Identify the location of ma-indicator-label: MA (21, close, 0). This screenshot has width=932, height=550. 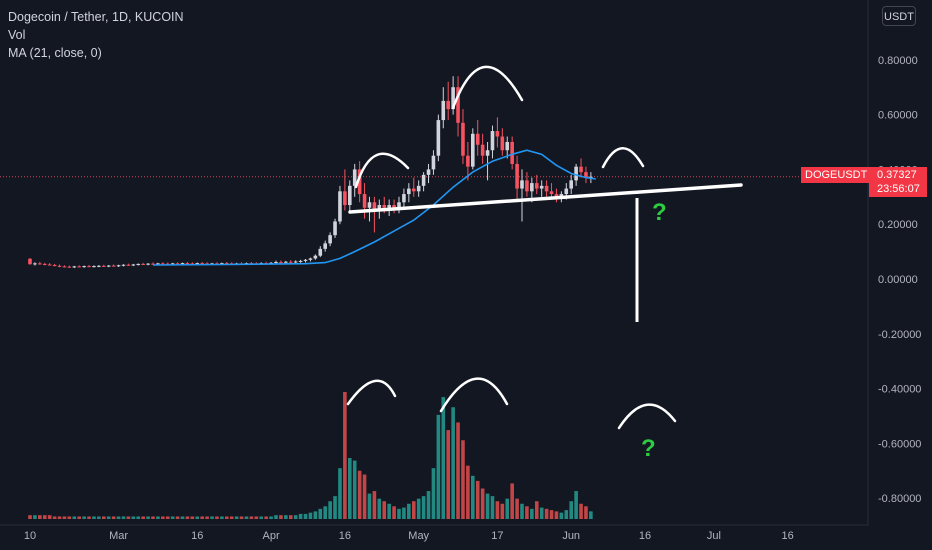
(55, 53).